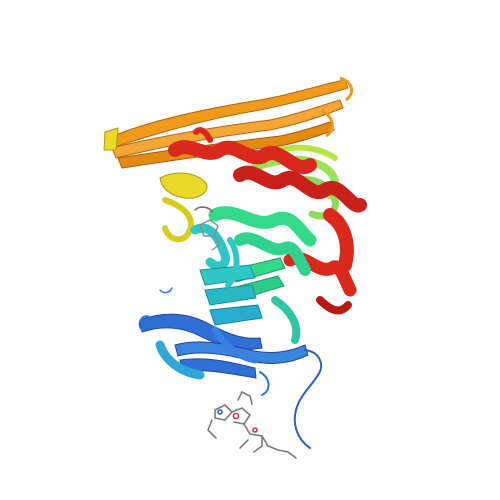 The image size is (500, 500). Describe the element at coordinates (210, 235) in the screenshot. I see `central-ligand-sticks` at that location.